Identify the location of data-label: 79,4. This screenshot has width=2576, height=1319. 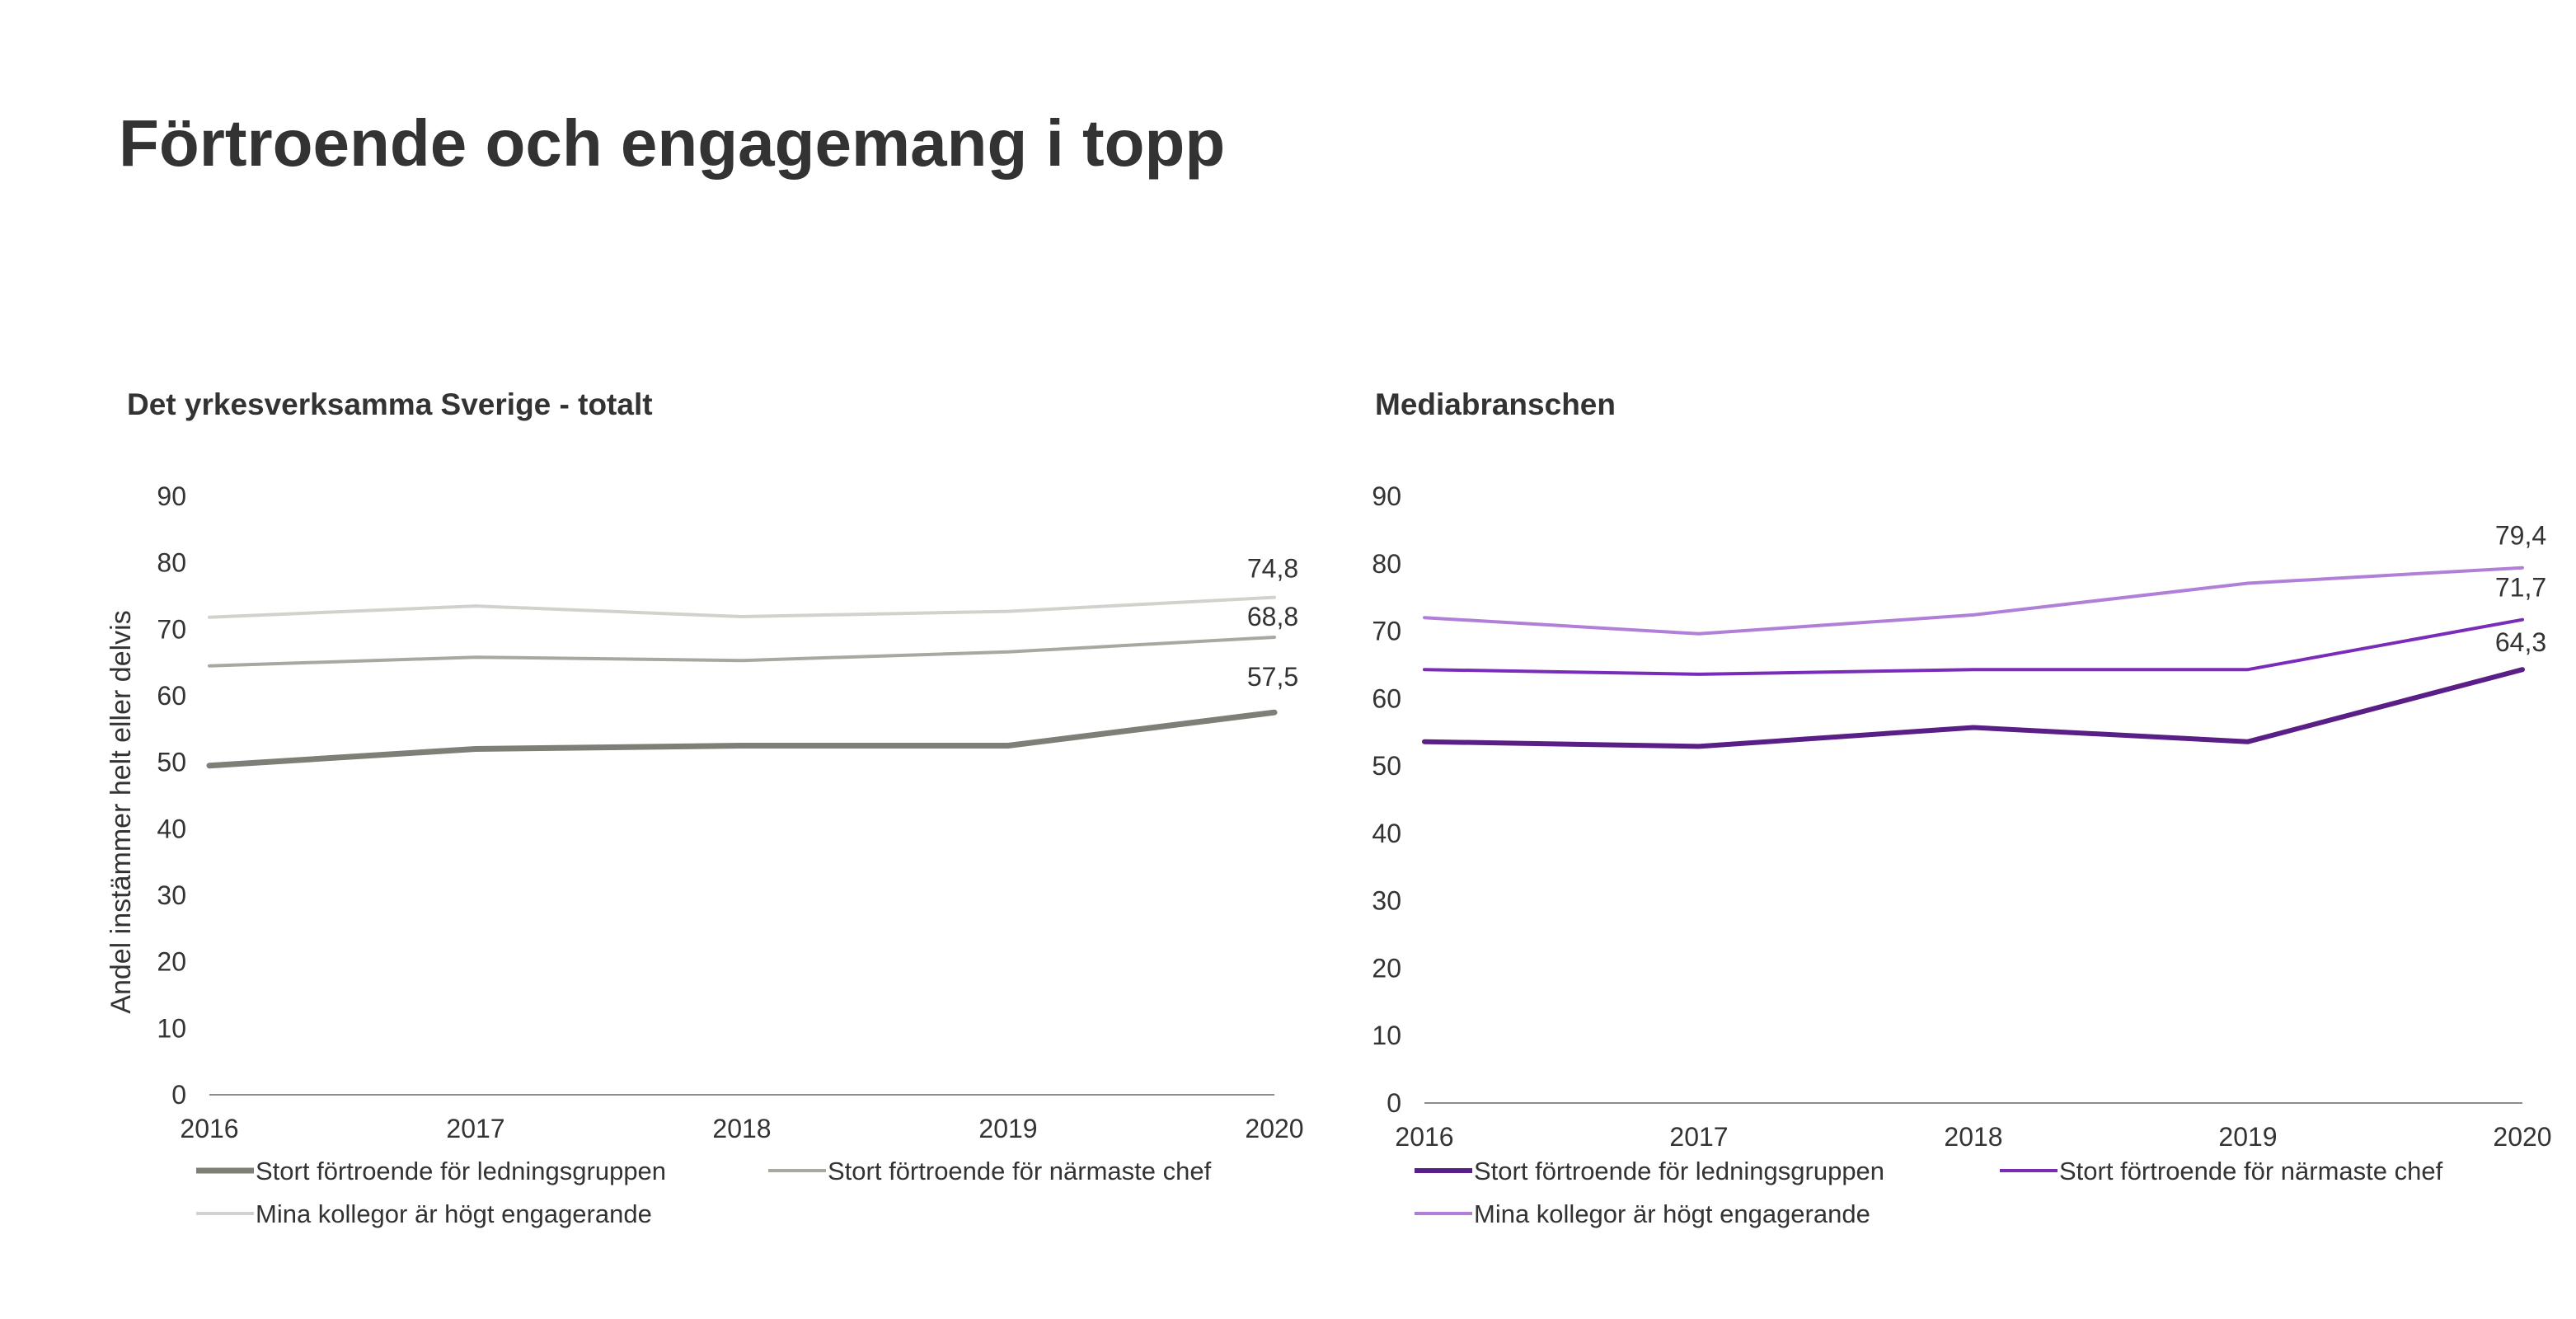
(2520, 536).